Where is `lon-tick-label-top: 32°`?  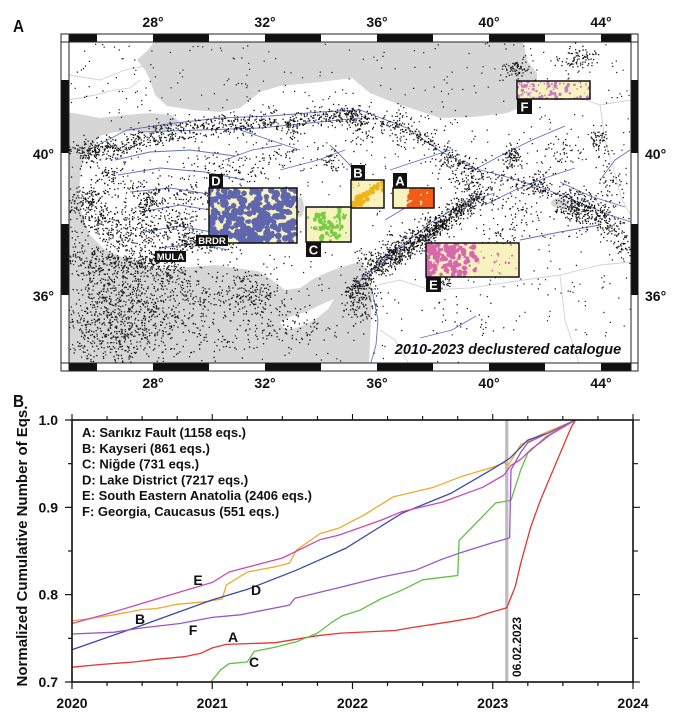
lon-tick-label-top: 32° is located at coordinates (264, 22).